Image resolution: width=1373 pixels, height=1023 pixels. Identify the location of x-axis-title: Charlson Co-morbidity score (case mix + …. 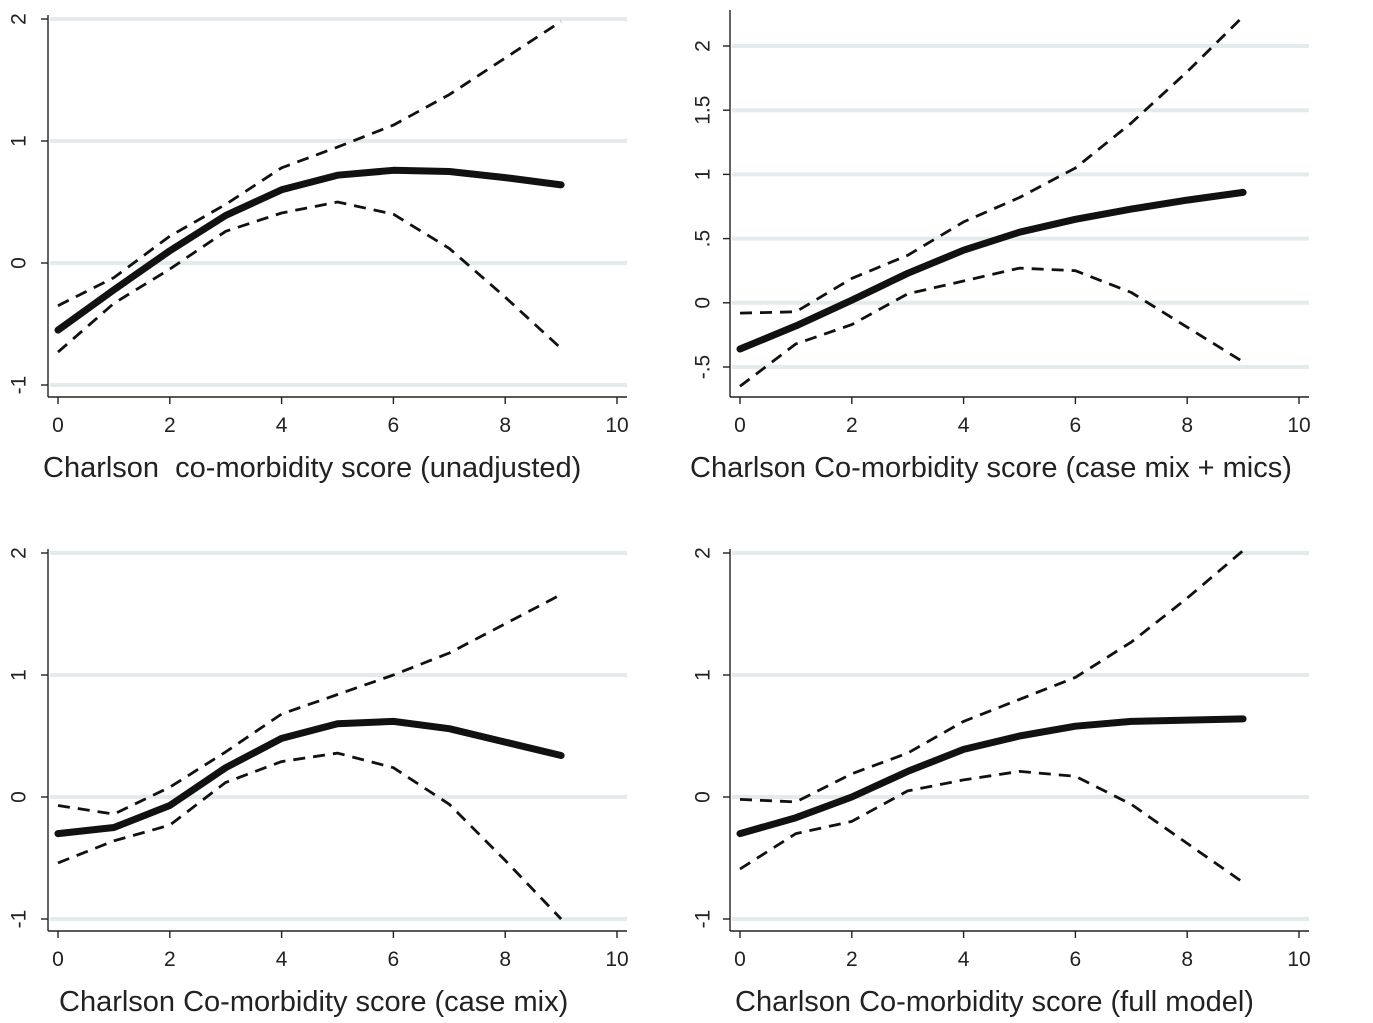
(991, 468).